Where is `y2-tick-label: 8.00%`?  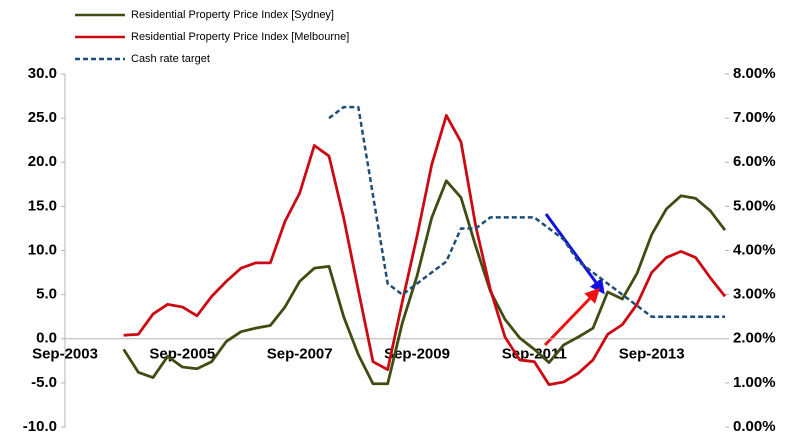 y2-tick-label: 8.00% is located at coordinates (754, 73).